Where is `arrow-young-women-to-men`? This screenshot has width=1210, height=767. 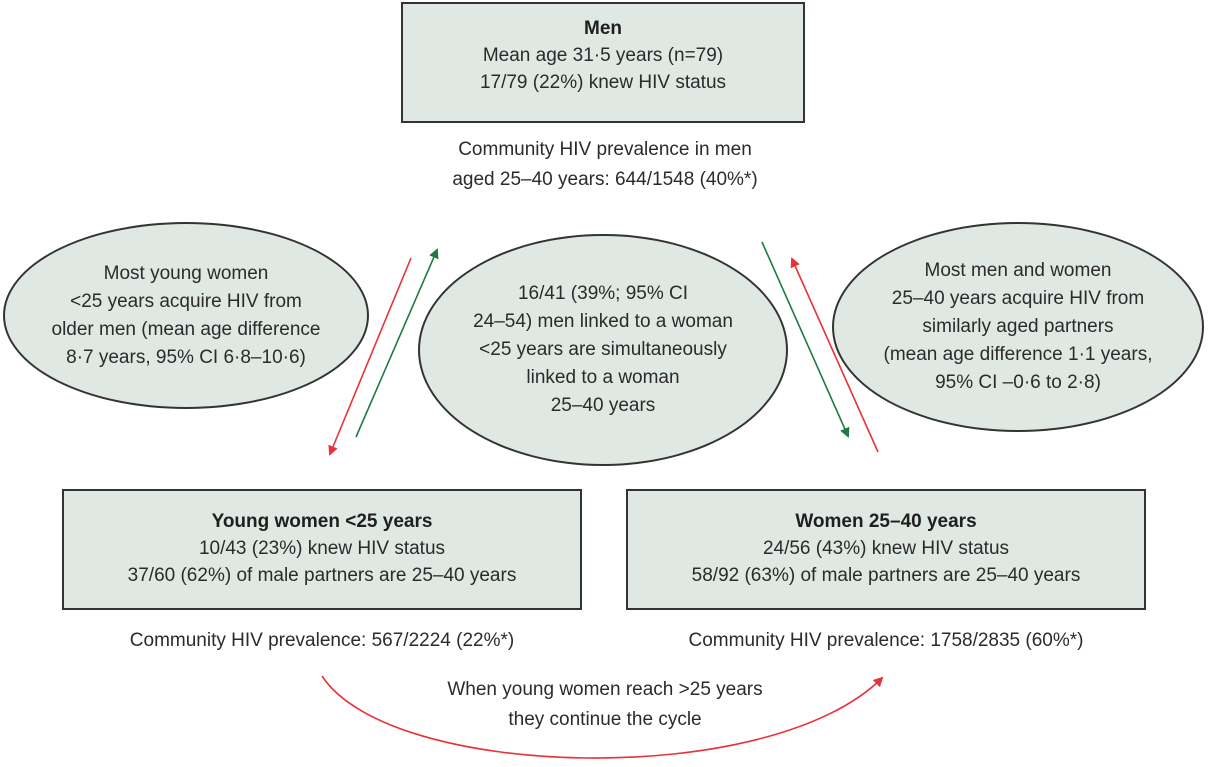 arrow-young-women-to-men is located at coordinates (397, 343).